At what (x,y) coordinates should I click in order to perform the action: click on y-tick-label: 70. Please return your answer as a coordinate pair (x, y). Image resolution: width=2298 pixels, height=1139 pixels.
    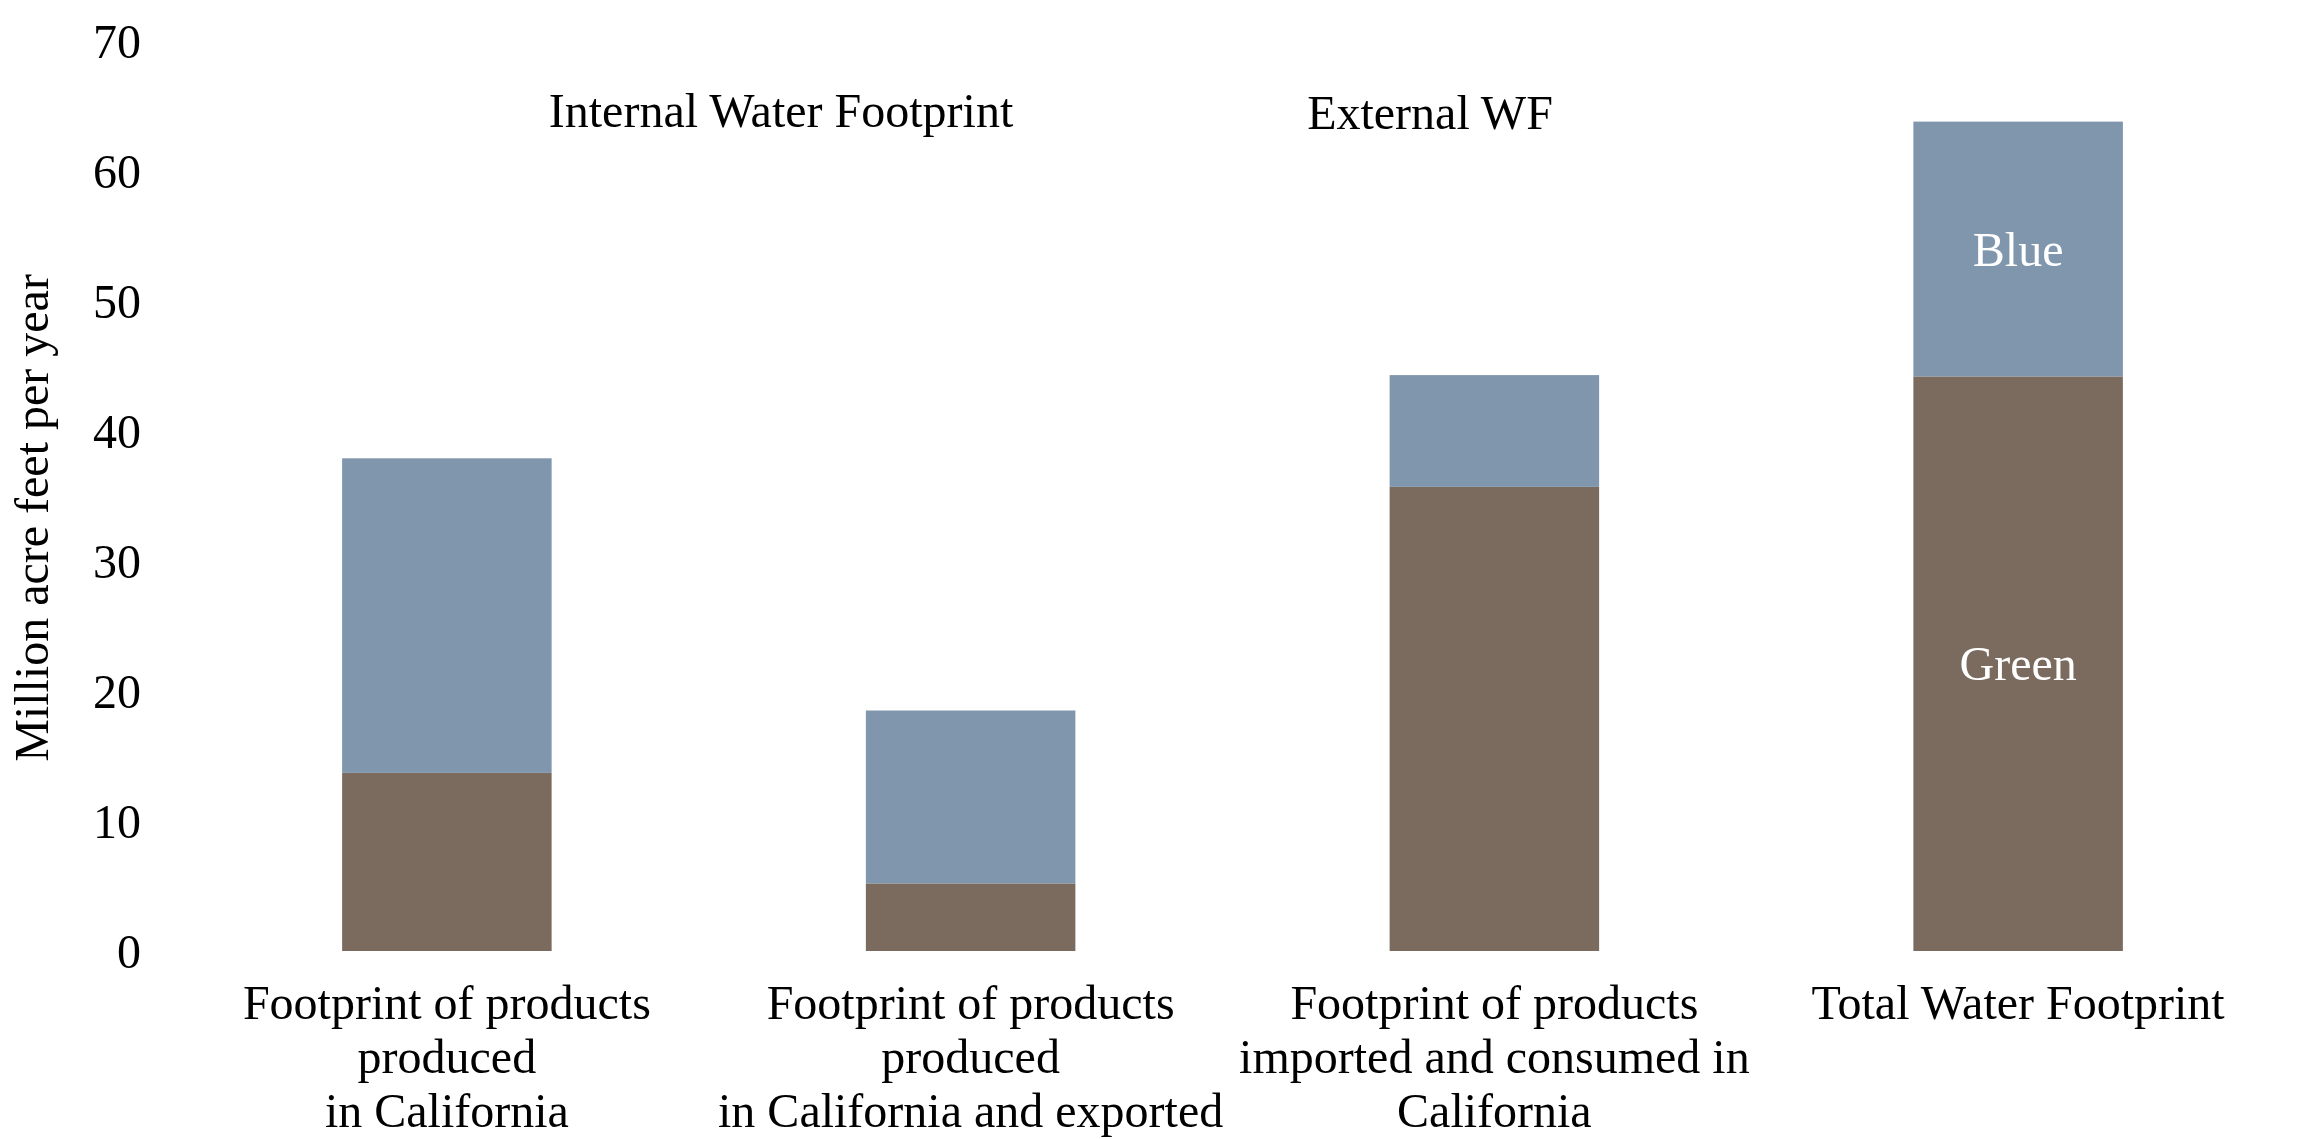
    Looking at the image, I should click on (117, 41).